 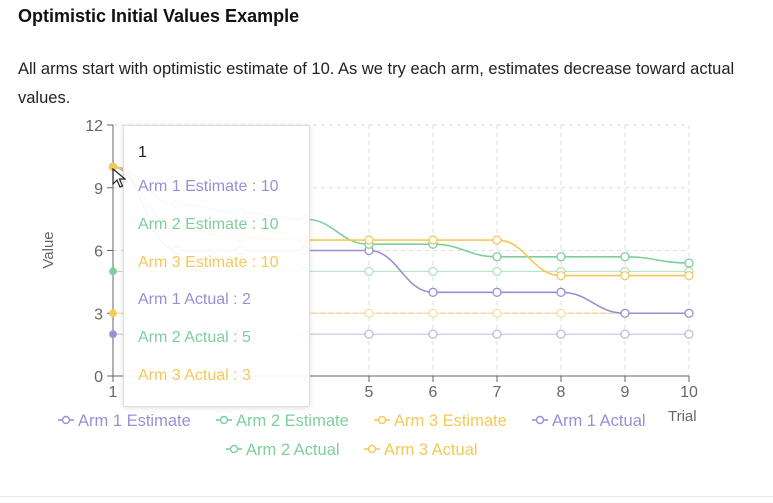 I want to click on y-tick-label: 0, so click(x=98, y=377).